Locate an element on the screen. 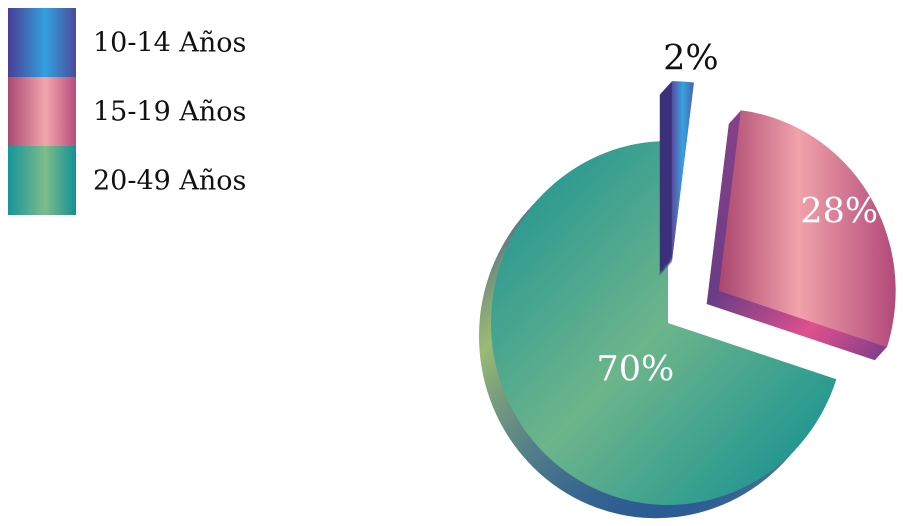 The image size is (905, 526). data-label-15-19-a-os: 28% is located at coordinates (839, 212).